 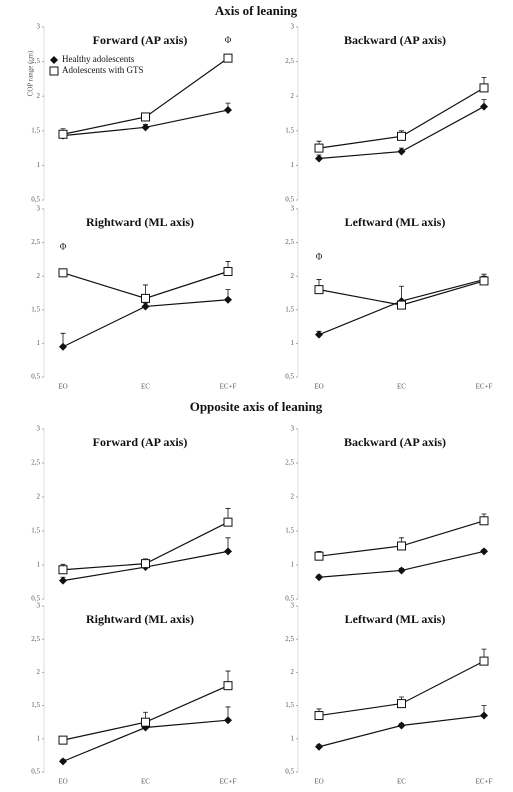 What do you see at coordinates (98, 59) in the screenshot?
I see `legend-label: Healthy adolescents` at bounding box center [98, 59].